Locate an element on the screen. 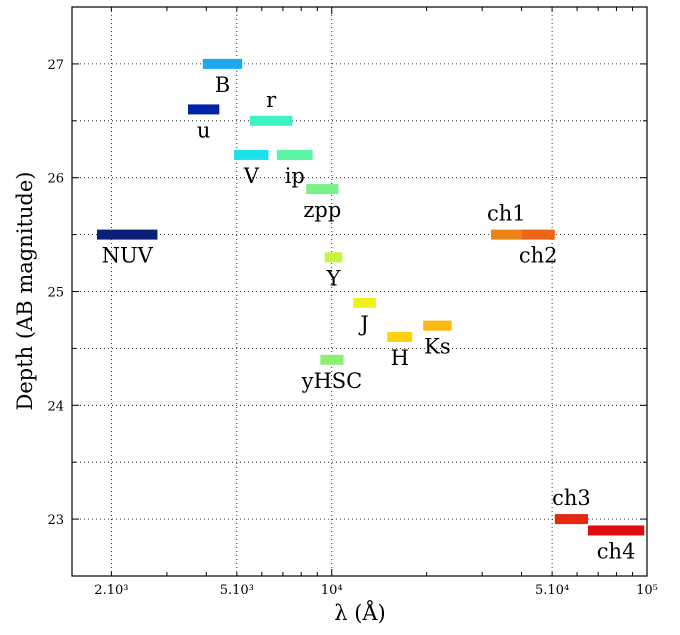 The image size is (680, 635). band-bar-ch4 is located at coordinates (616, 530).